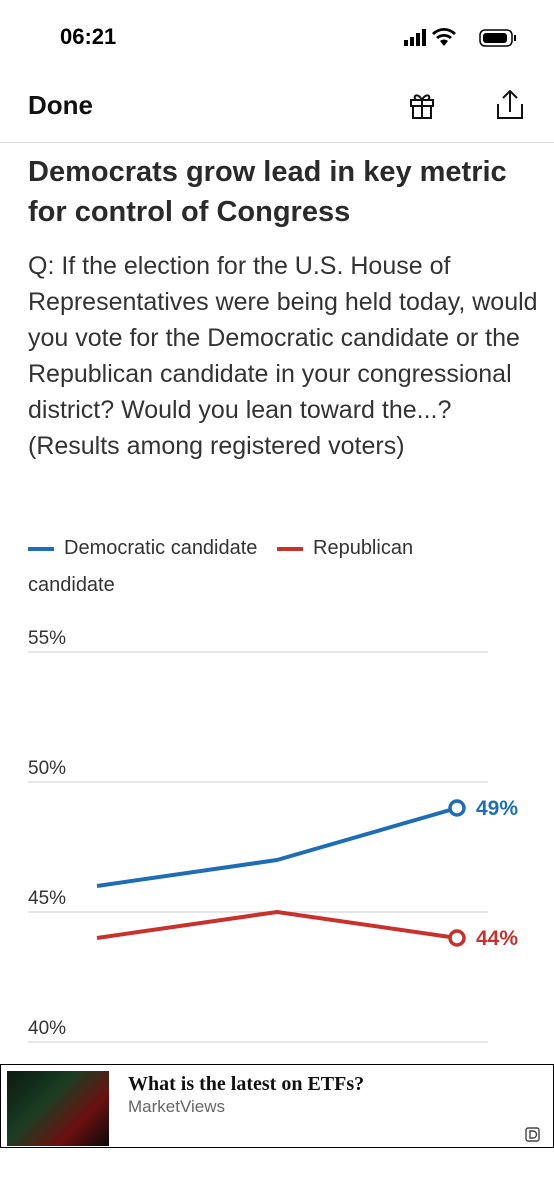 The image size is (554, 1199). What do you see at coordinates (532, 1134) in the screenshot?
I see `ad-icon` at bounding box center [532, 1134].